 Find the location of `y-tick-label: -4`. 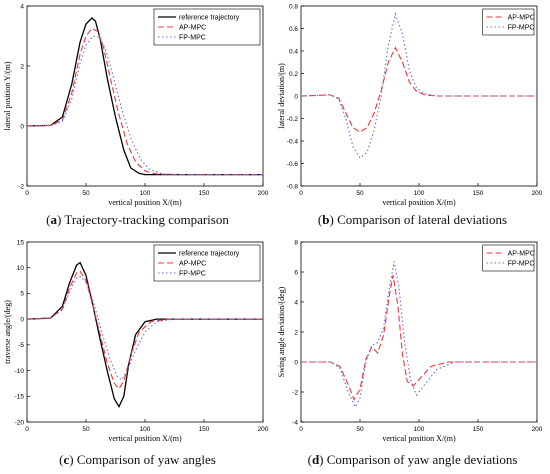

y-tick-label: -4 is located at coordinates (295, 422).